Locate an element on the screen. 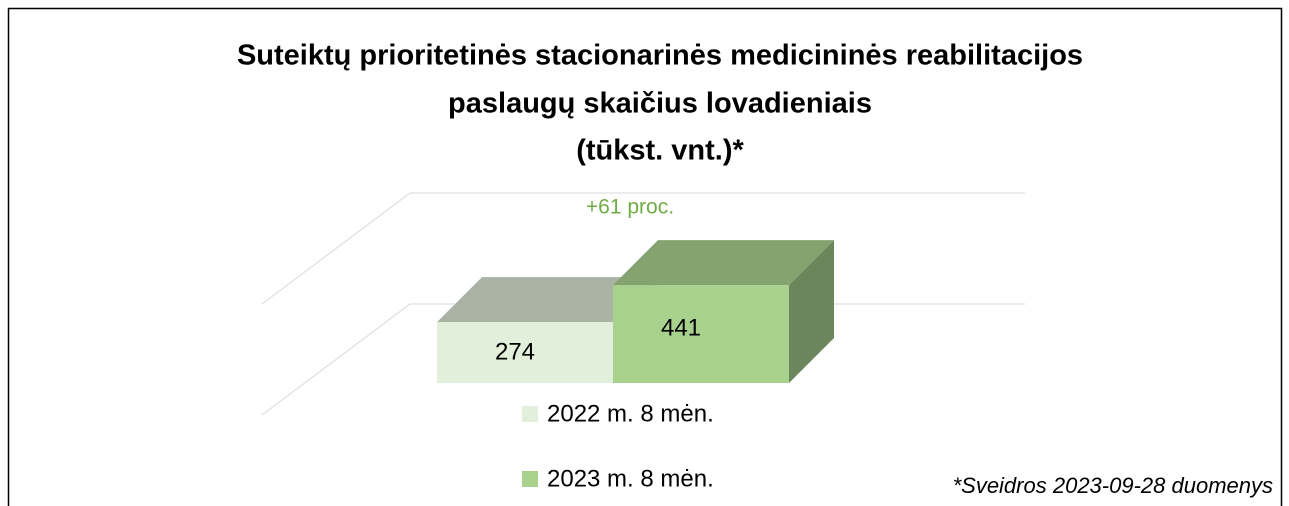  footnote: *Sveidros 2023-09-28 duomenys is located at coordinates (1113, 485).